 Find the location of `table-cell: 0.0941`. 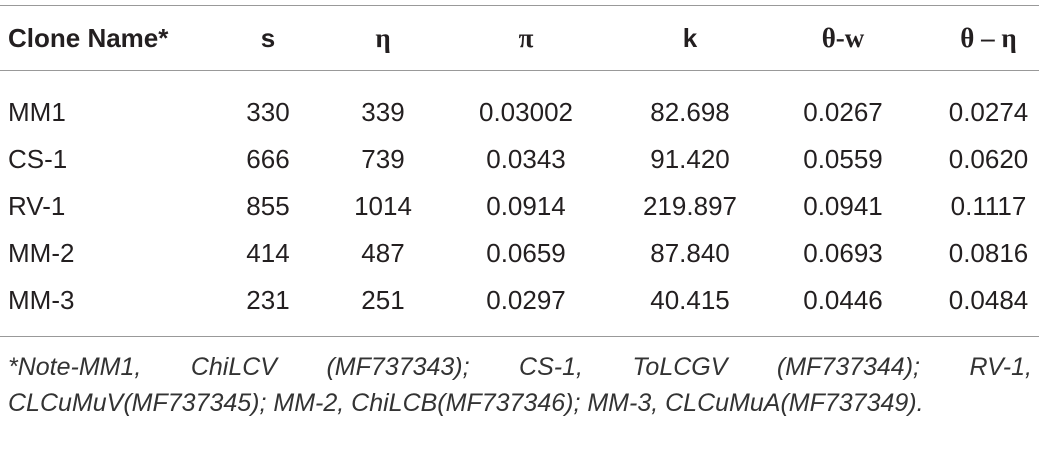

table-cell: 0.0941 is located at coordinates (843, 206).